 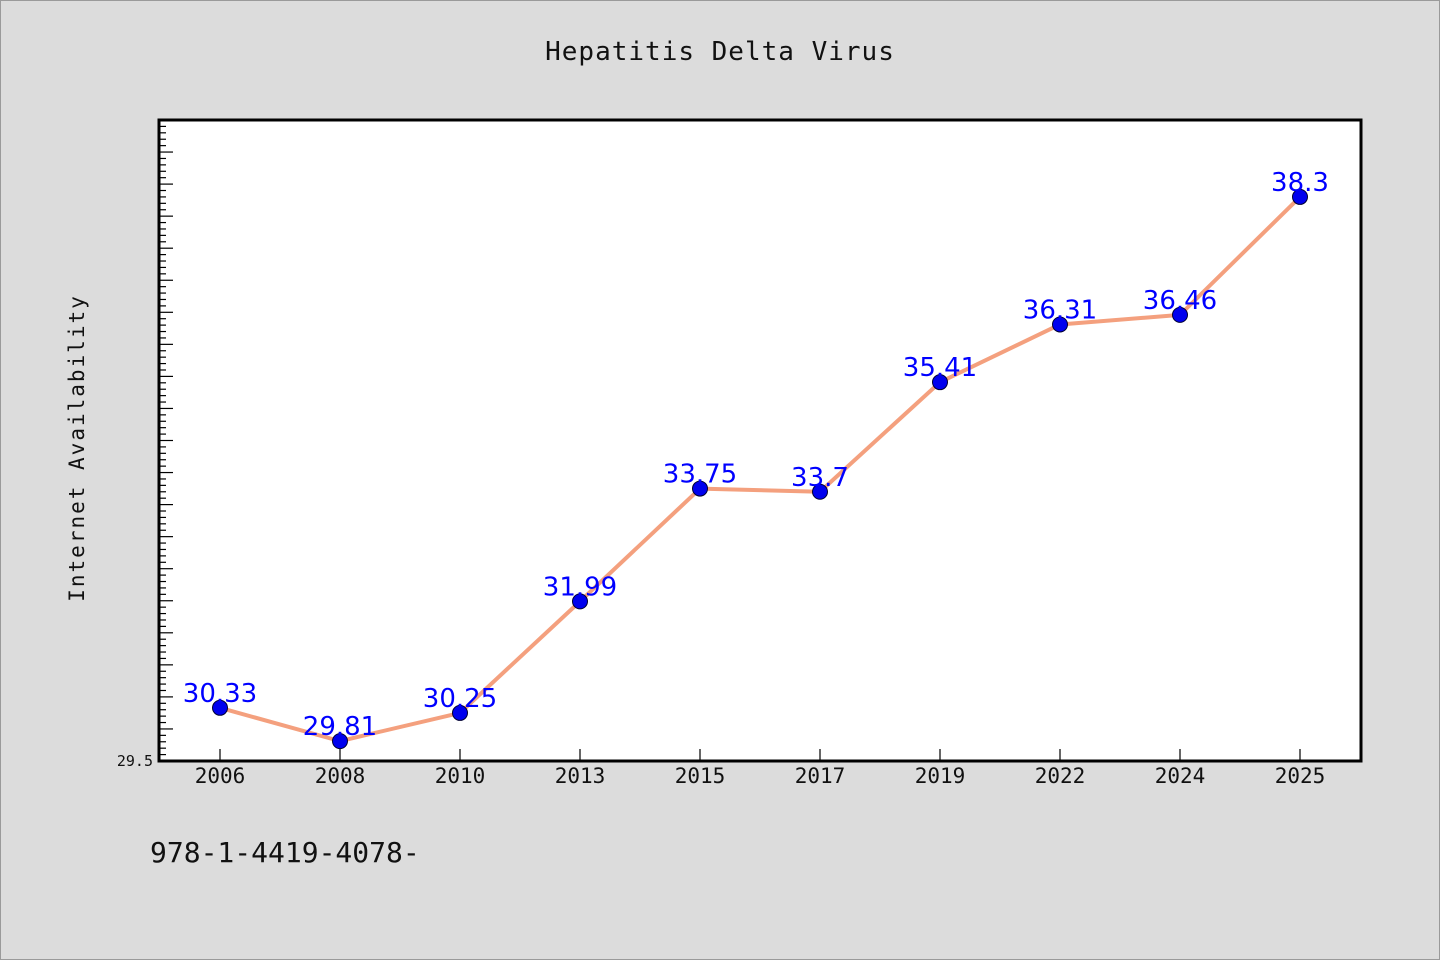 I want to click on x-tick-label: 2006, so click(x=220, y=776).